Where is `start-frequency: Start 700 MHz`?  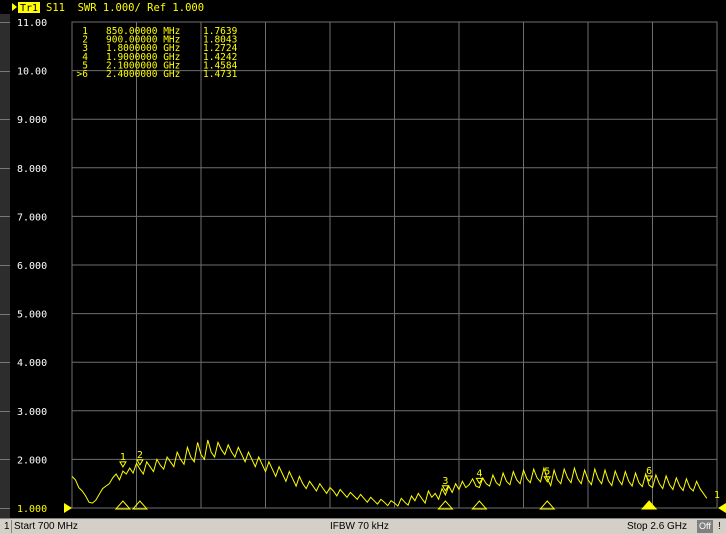 start-frequency: Start 700 MHz is located at coordinates (46, 526).